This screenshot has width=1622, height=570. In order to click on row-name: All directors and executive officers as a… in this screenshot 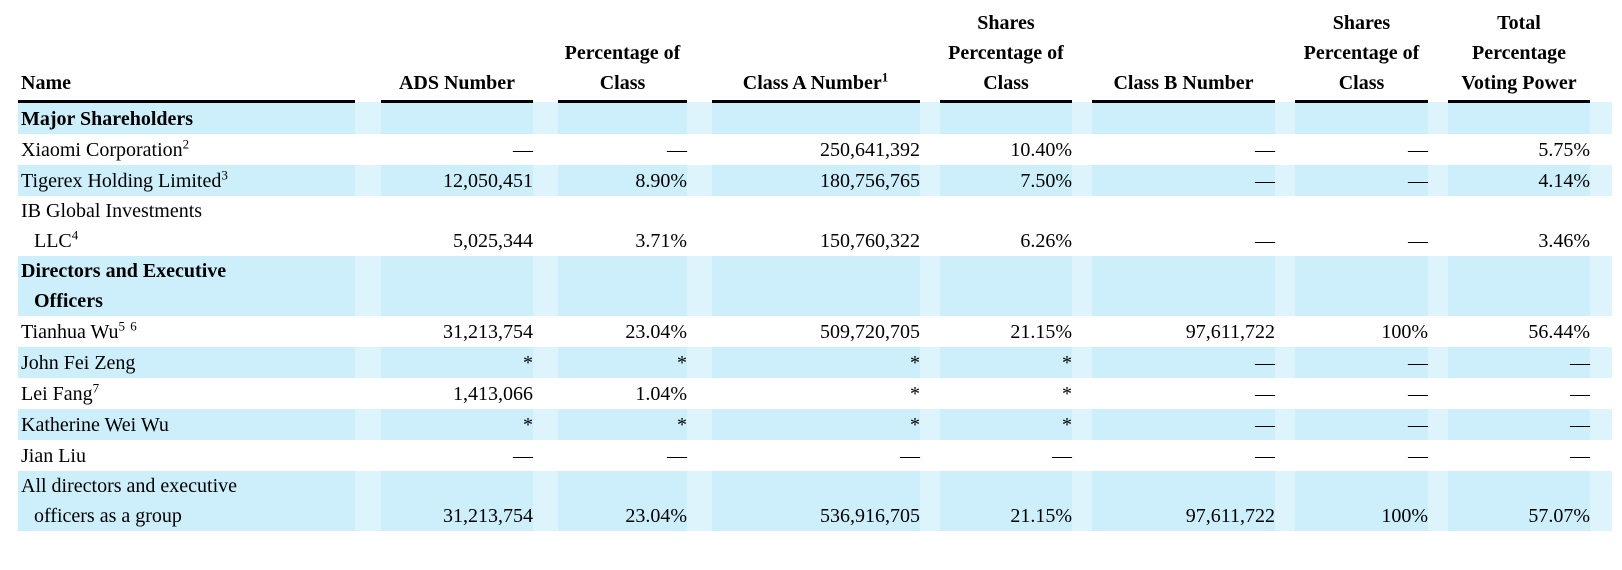, I will do `click(186, 501)`.